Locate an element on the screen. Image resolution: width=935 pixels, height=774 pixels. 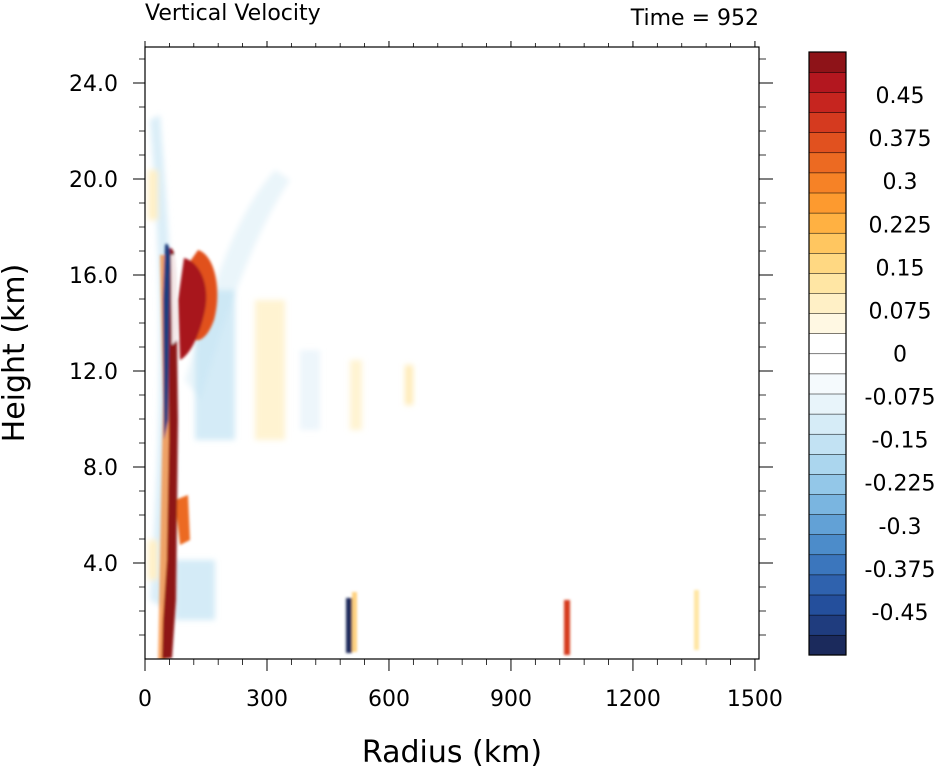
bl-cell-updraft is located at coordinates (567, 627).